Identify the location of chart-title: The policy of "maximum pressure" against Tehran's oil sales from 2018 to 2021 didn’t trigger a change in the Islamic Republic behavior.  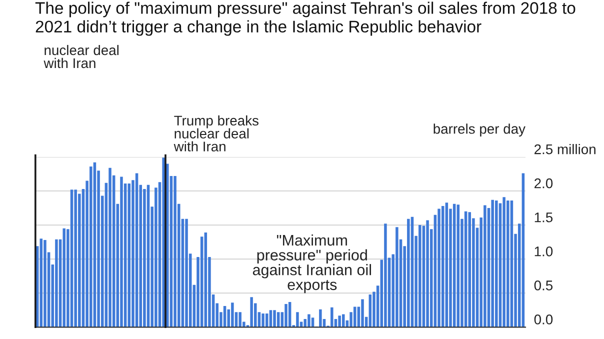
(305, 19).